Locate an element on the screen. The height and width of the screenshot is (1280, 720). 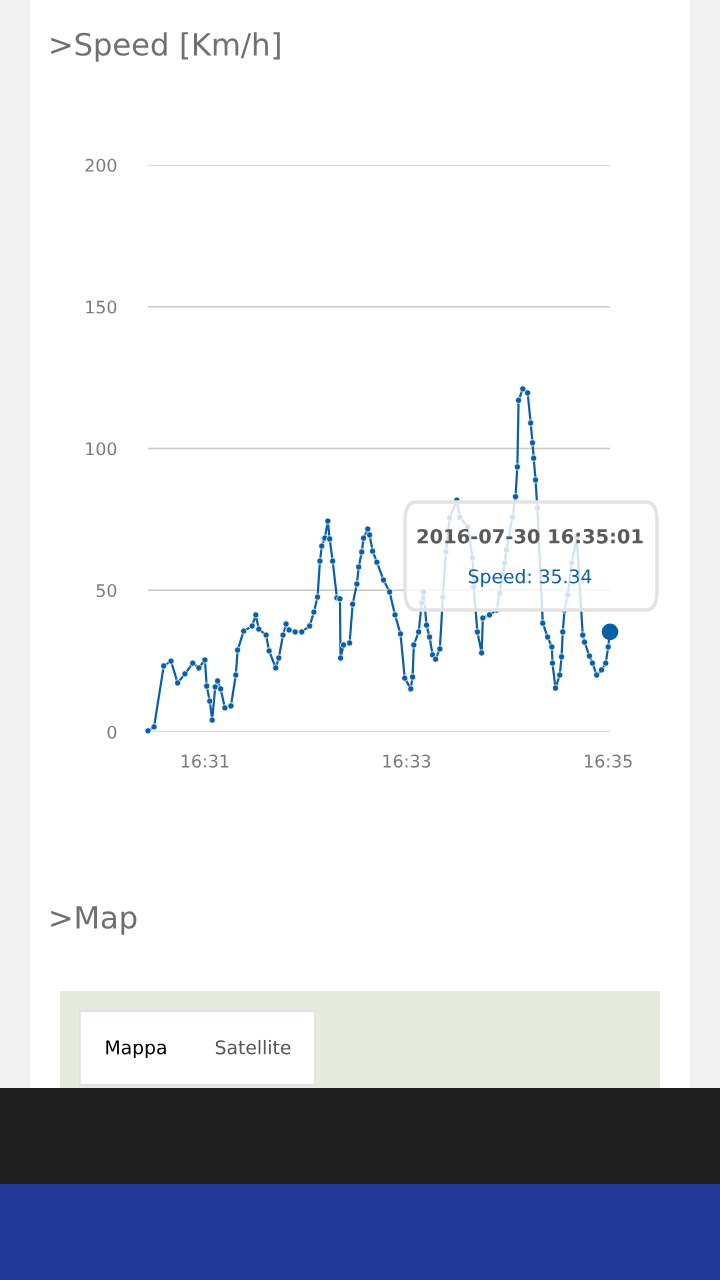
annotation: 2016-07-30 16:35:01 is located at coordinates (530, 536).